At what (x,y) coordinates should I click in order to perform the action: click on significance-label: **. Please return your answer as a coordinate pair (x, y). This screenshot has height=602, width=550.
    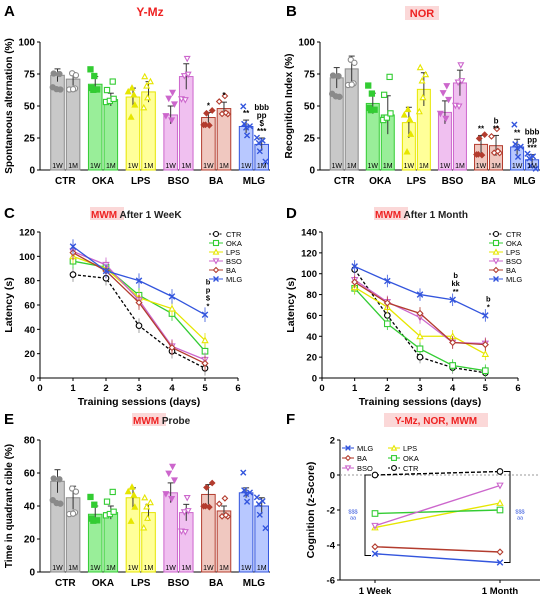
    Looking at the image, I should click on (517, 132).